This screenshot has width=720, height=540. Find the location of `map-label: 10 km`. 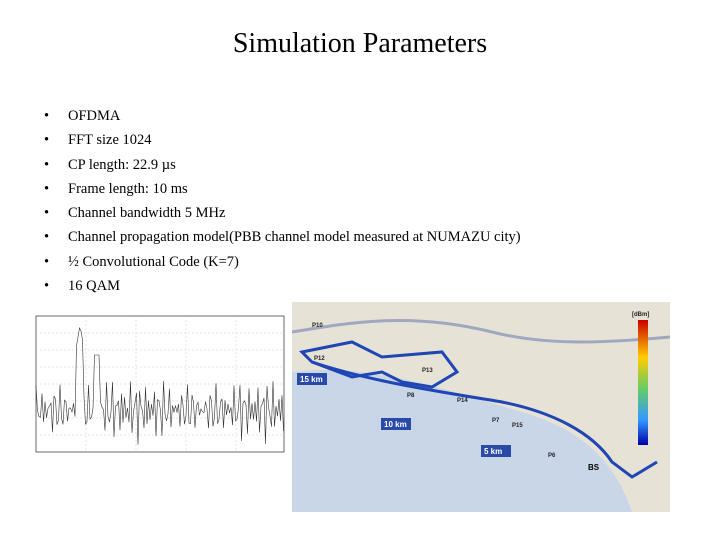

map-label: 10 km is located at coordinates (395, 424).